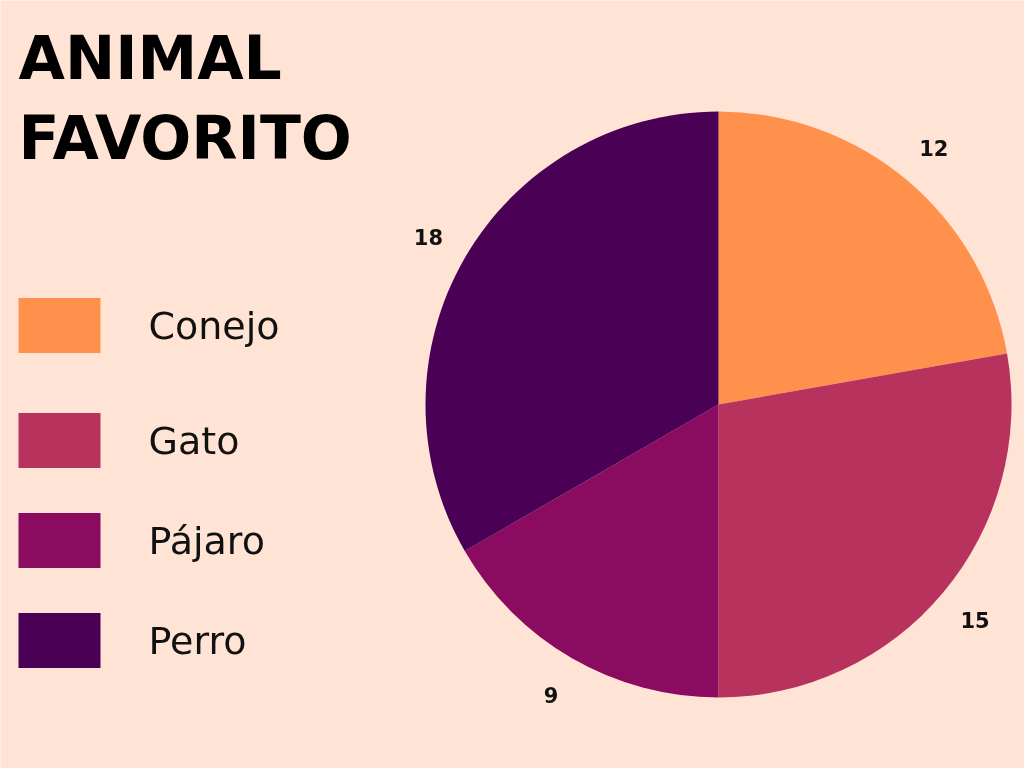 The height and width of the screenshot is (768, 1024). I want to click on legend-label: Perro, so click(197, 640).